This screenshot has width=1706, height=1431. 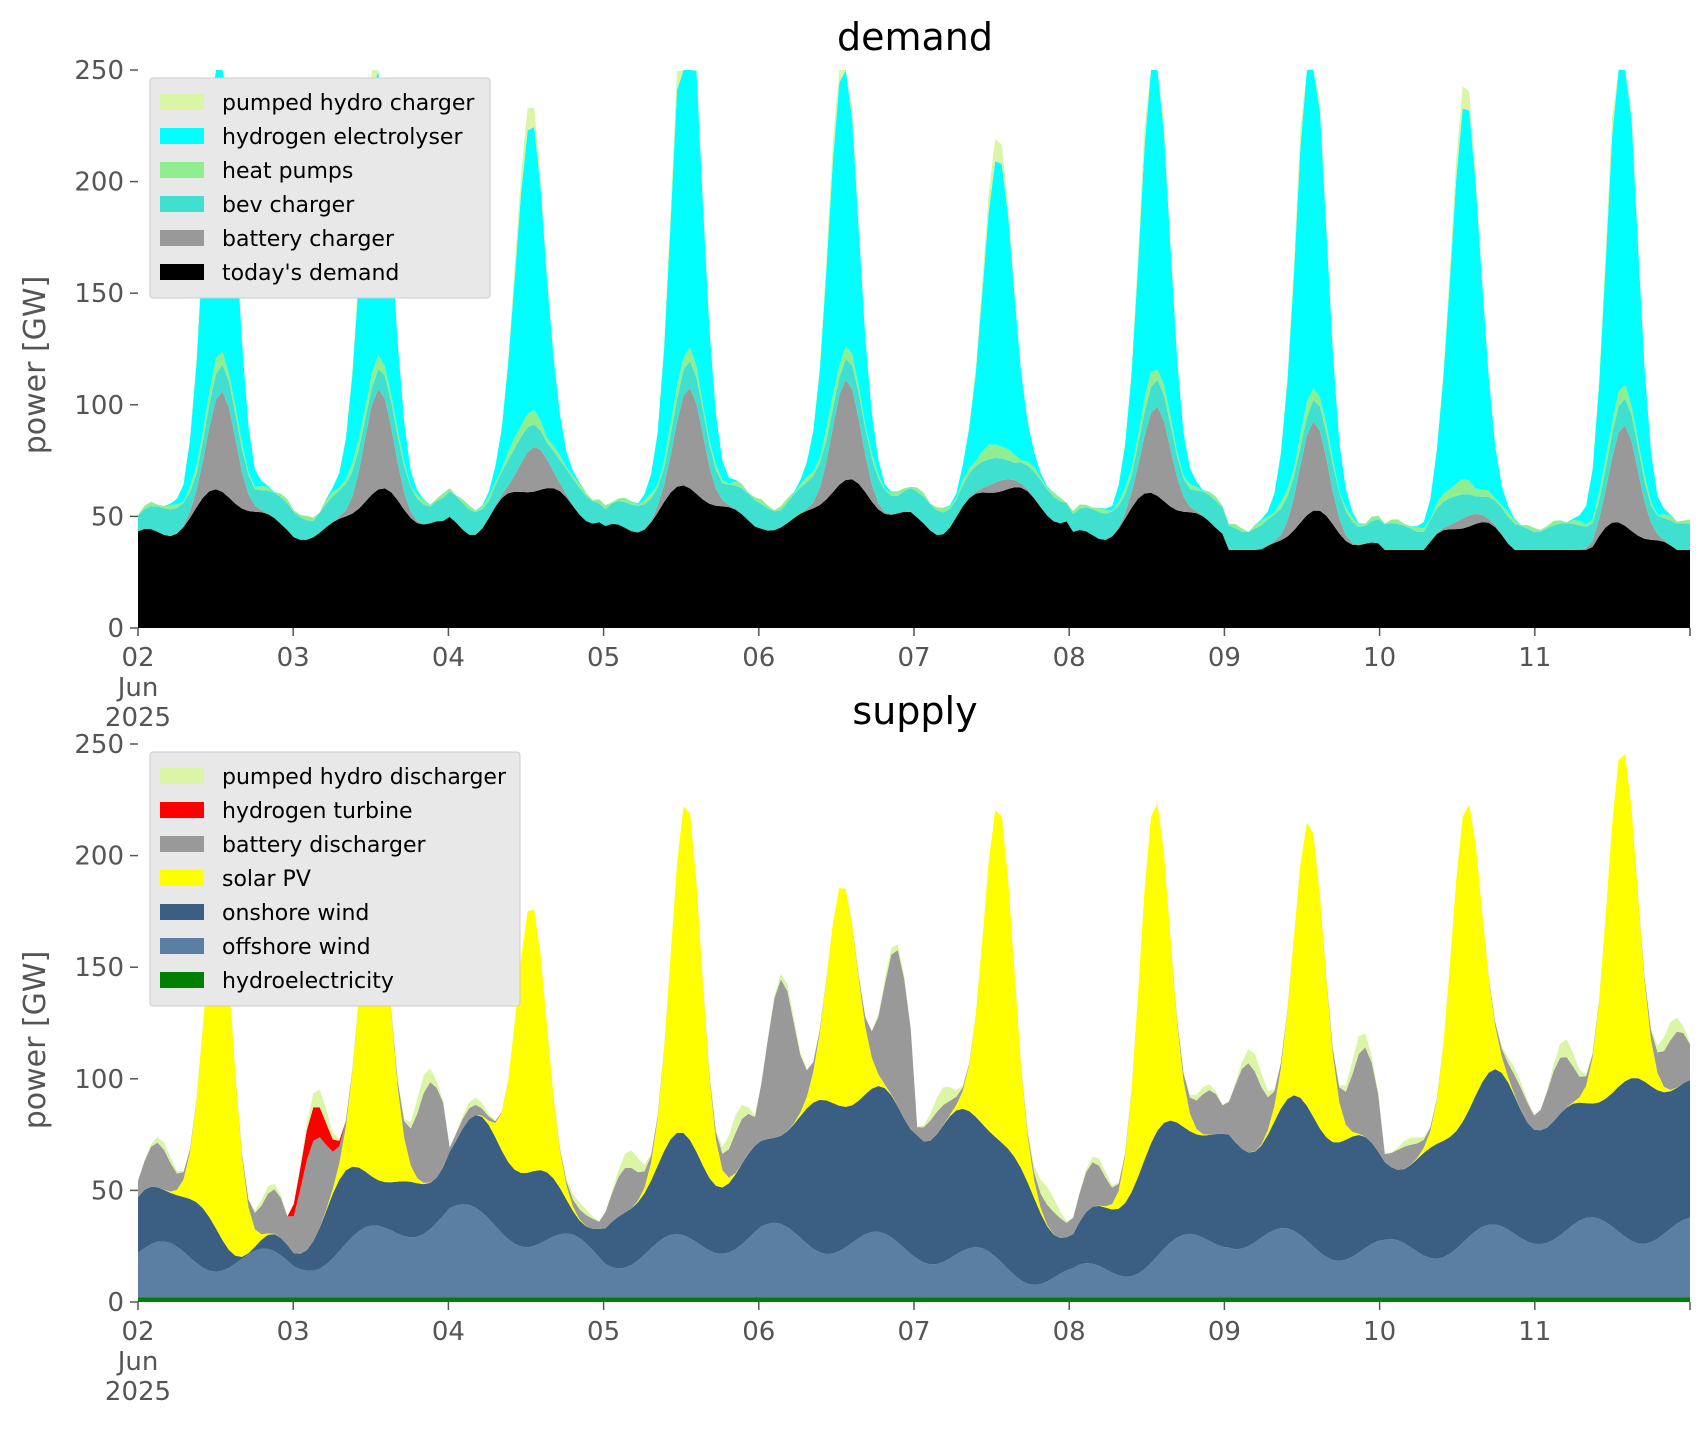 What do you see at coordinates (295, 913) in the screenshot?
I see `legend-entry: onshore wind` at bounding box center [295, 913].